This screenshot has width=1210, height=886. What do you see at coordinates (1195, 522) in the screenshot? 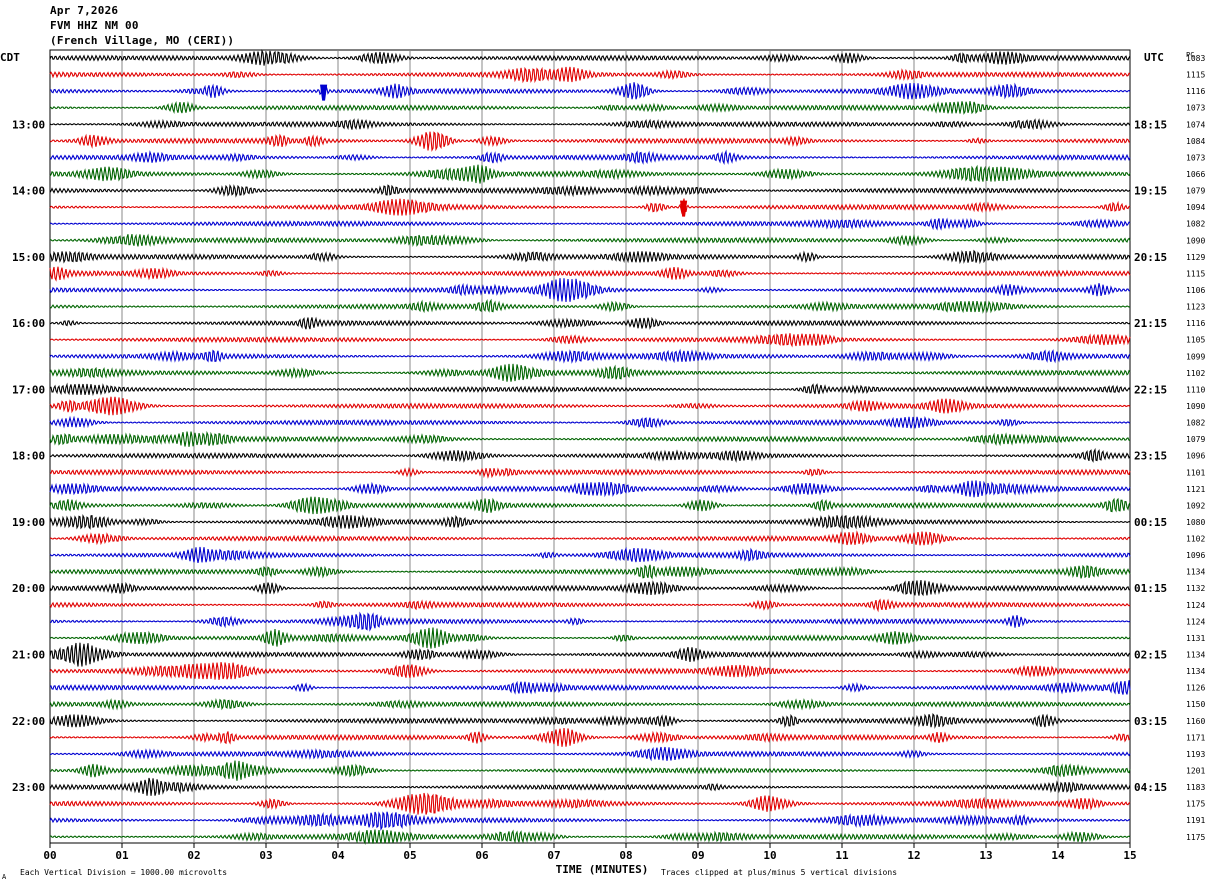
I see `trace-pc-value: 1080` at bounding box center [1195, 522].